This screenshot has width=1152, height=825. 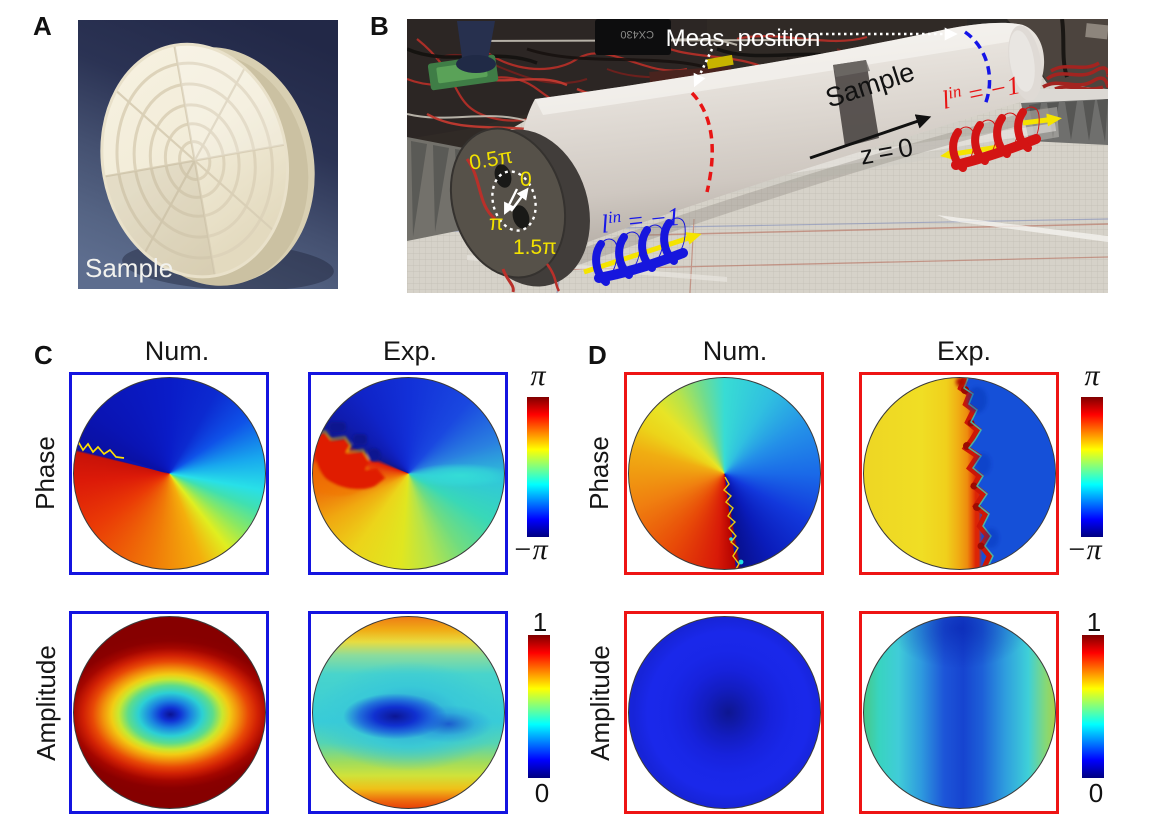 I want to click on svg-text: Meas. position, so click(x=743, y=38).